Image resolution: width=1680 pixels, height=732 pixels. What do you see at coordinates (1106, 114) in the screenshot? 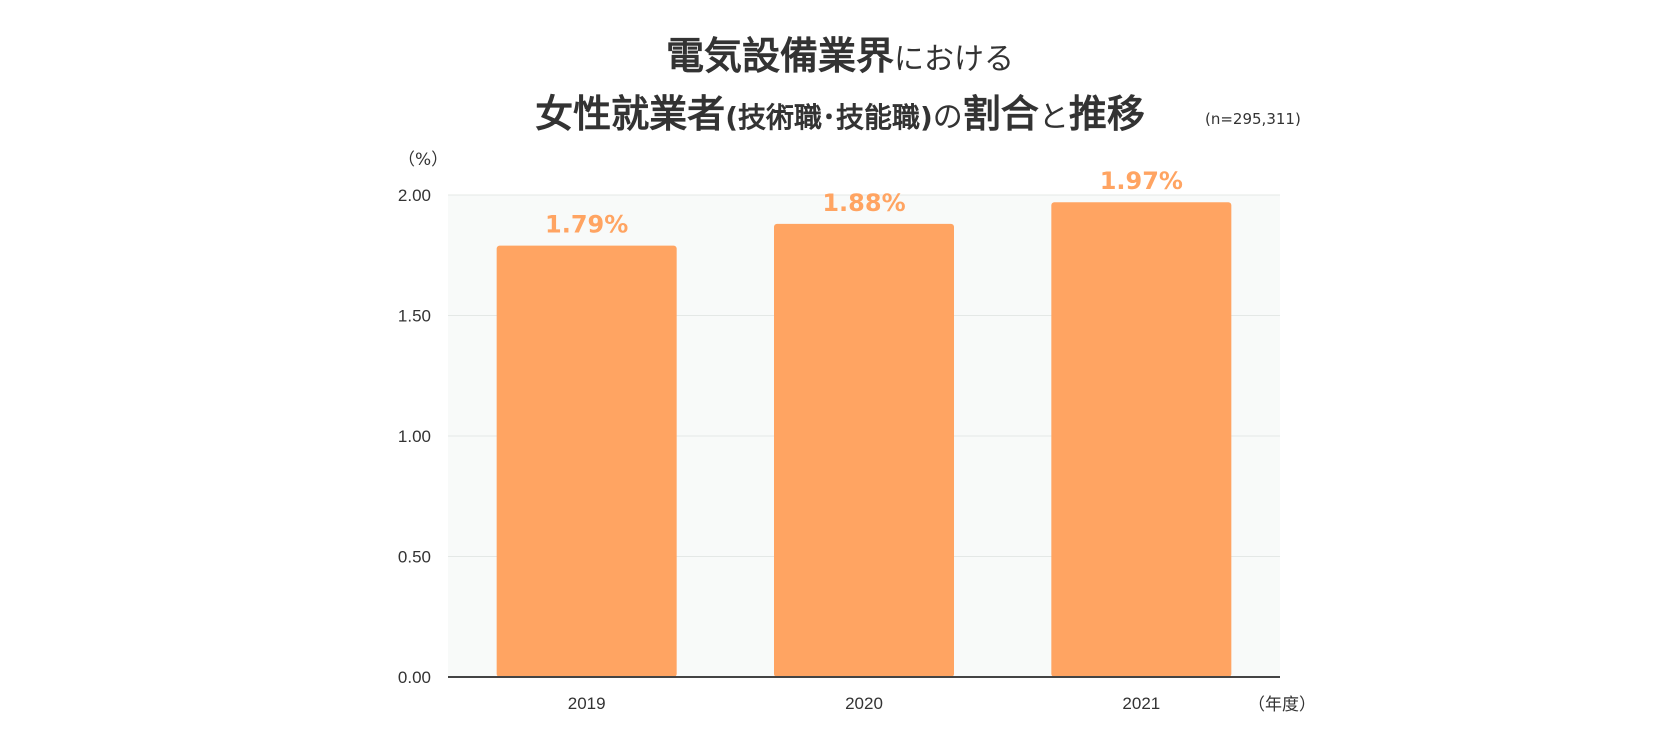
I see `title-trend: 推移` at bounding box center [1106, 114].